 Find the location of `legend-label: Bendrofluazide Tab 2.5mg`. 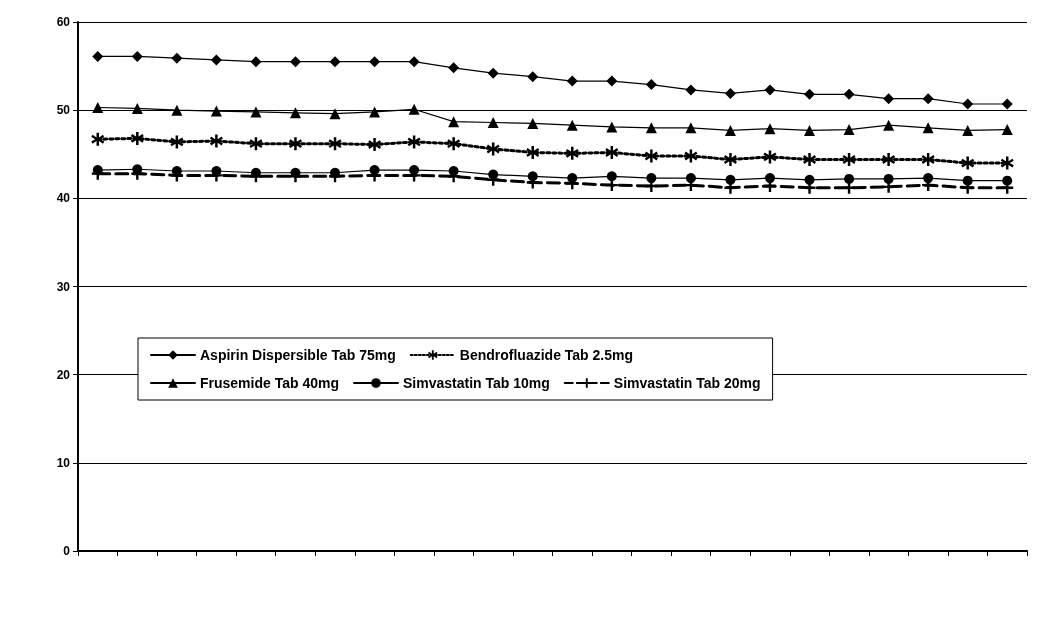

legend-label: Bendrofluazide Tab 2.5mg is located at coordinates (546, 355).